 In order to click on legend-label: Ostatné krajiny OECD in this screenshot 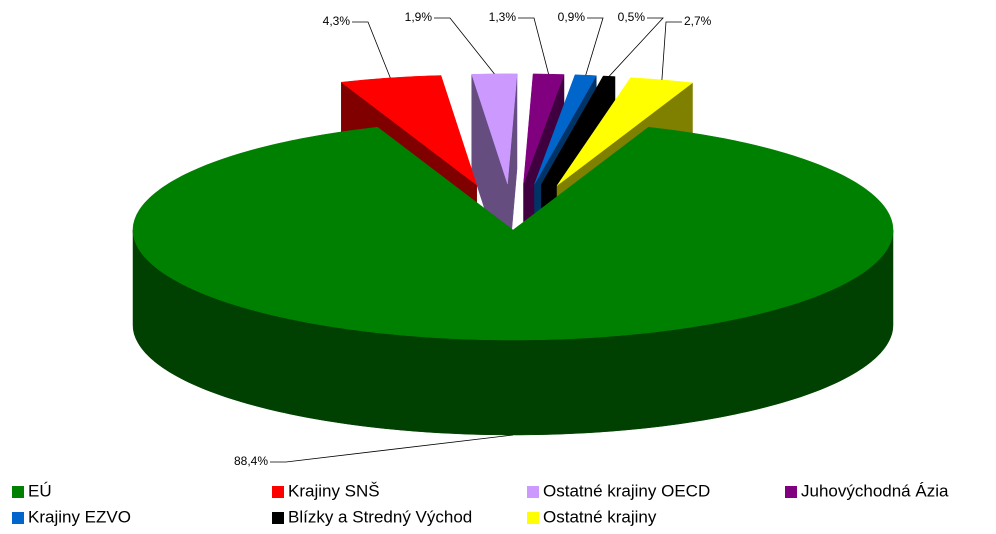, I will do `click(626, 490)`.